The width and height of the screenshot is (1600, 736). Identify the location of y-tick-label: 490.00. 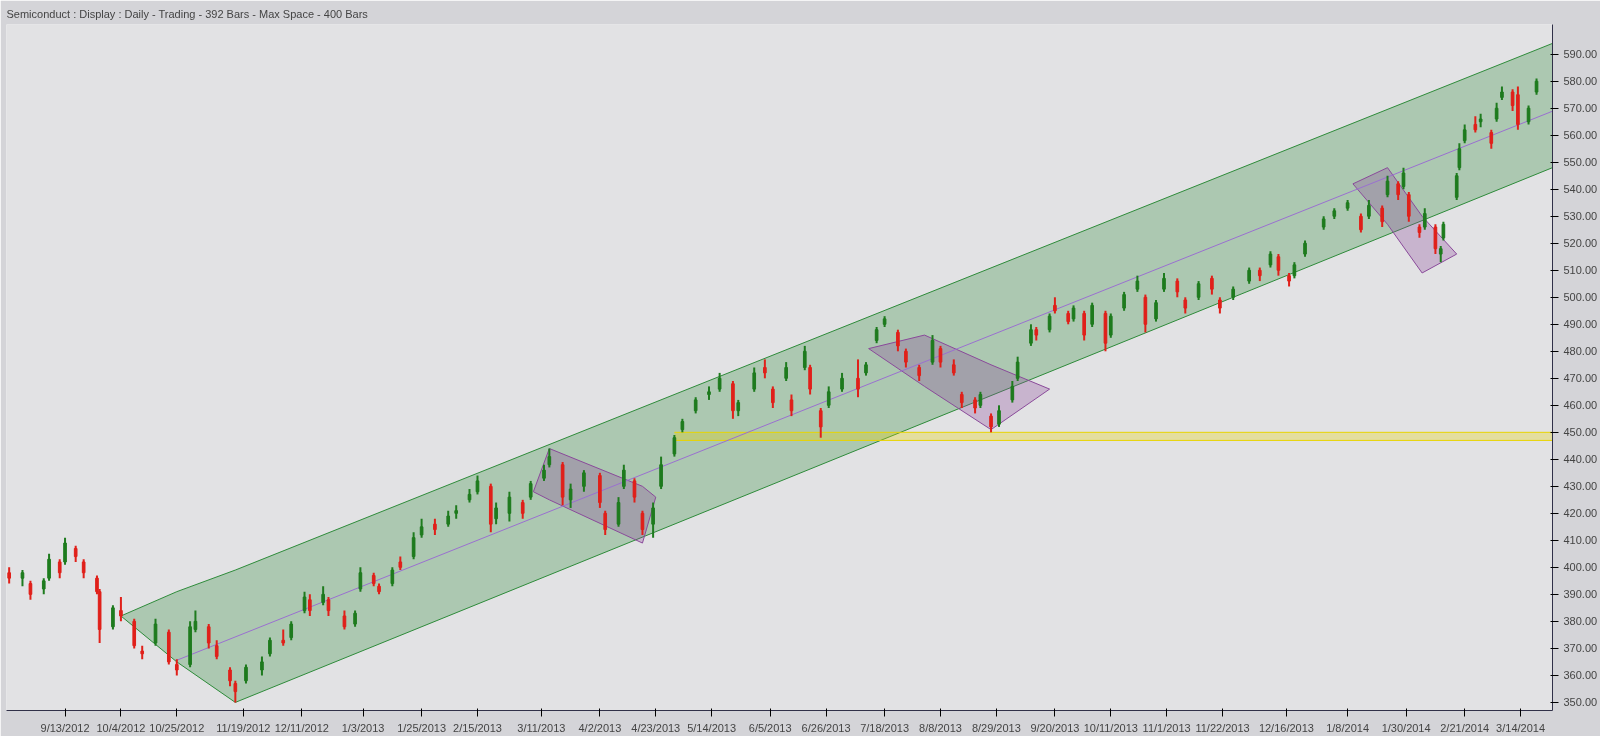
(1580, 324).